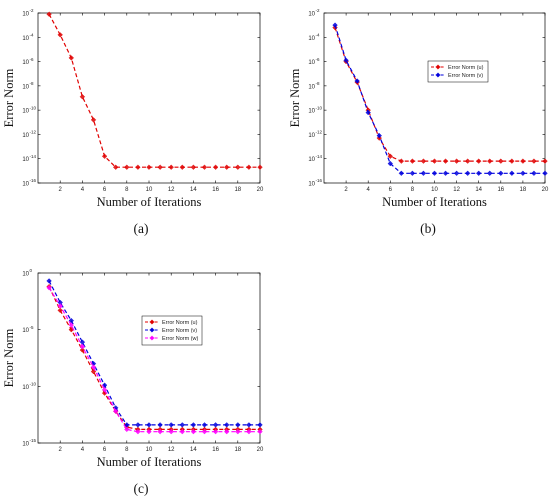 Image resolution: width=550 pixels, height=502 pixels. I want to click on legend-box, so click(458, 71).